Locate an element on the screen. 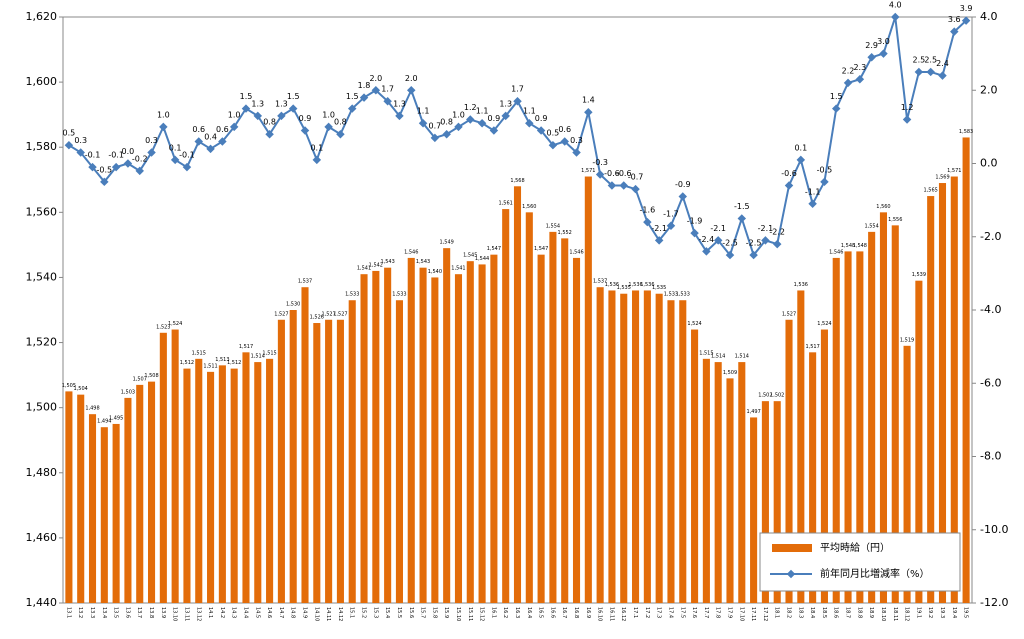 This screenshot has width=1024, height=639. line-value-label: 0.1 is located at coordinates (800, 147).